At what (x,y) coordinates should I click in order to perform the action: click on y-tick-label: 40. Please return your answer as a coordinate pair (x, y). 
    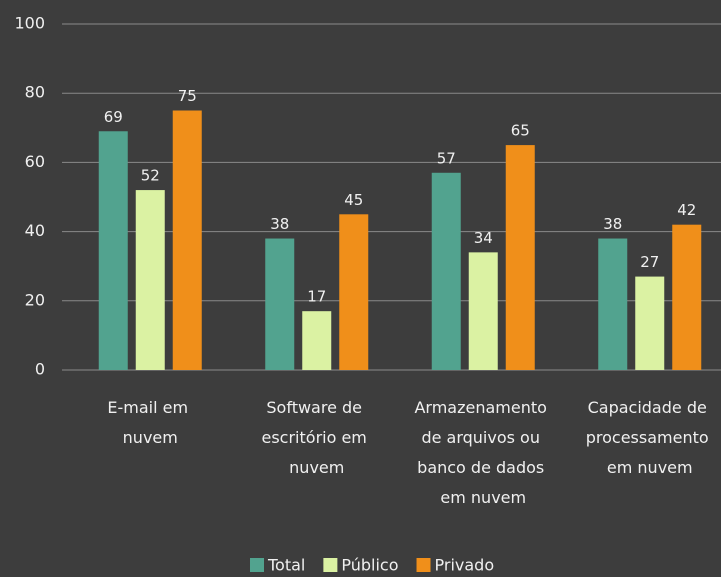
    Looking at the image, I should click on (35, 230).